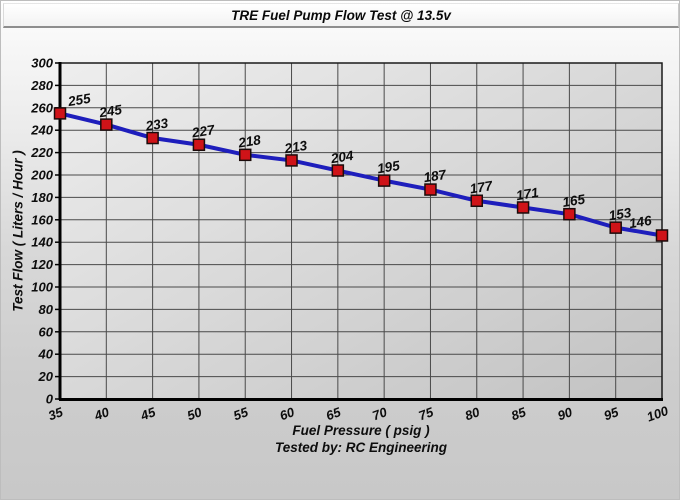 Image resolution: width=680 pixels, height=500 pixels. What do you see at coordinates (342, 157) in the screenshot?
I see `data-point-label: 204` at bounding box center [342, 157].